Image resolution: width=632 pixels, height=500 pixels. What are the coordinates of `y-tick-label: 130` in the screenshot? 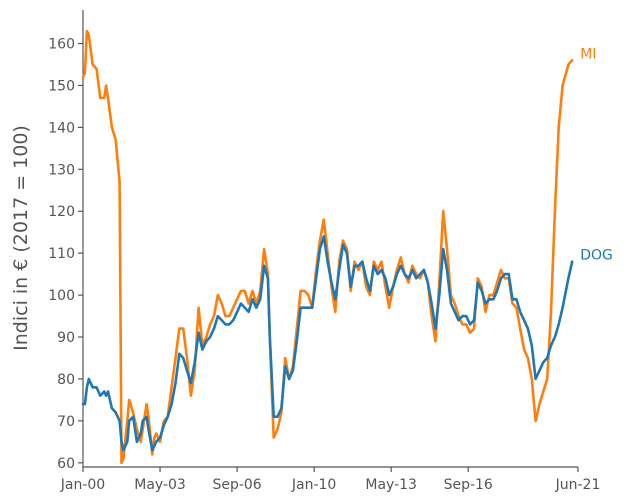 It's located at (61, 170).